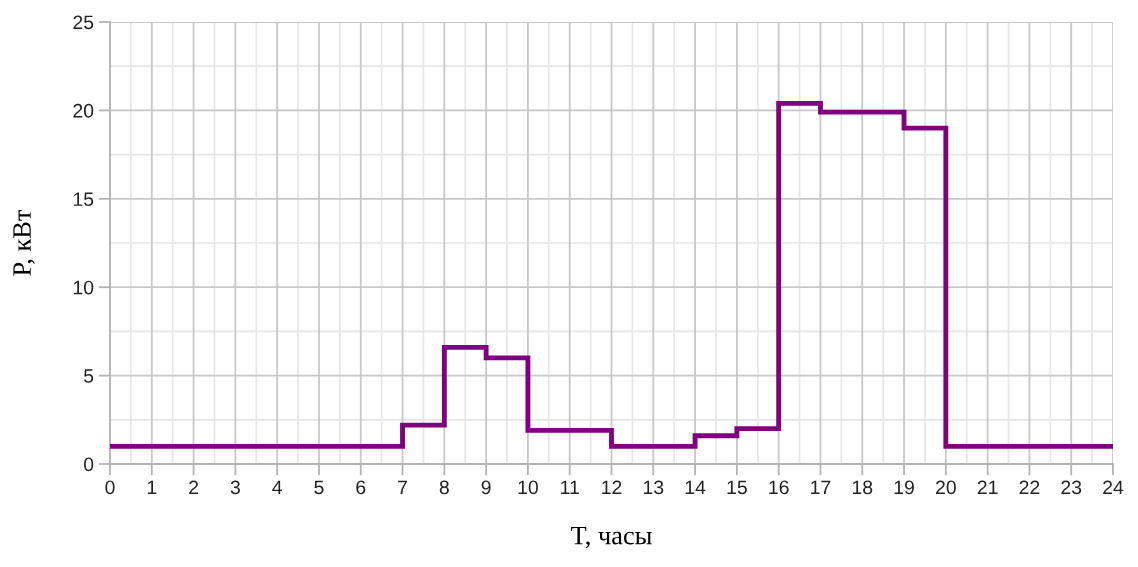  I want to click on y-tick-label: 25, so click(83, 22).